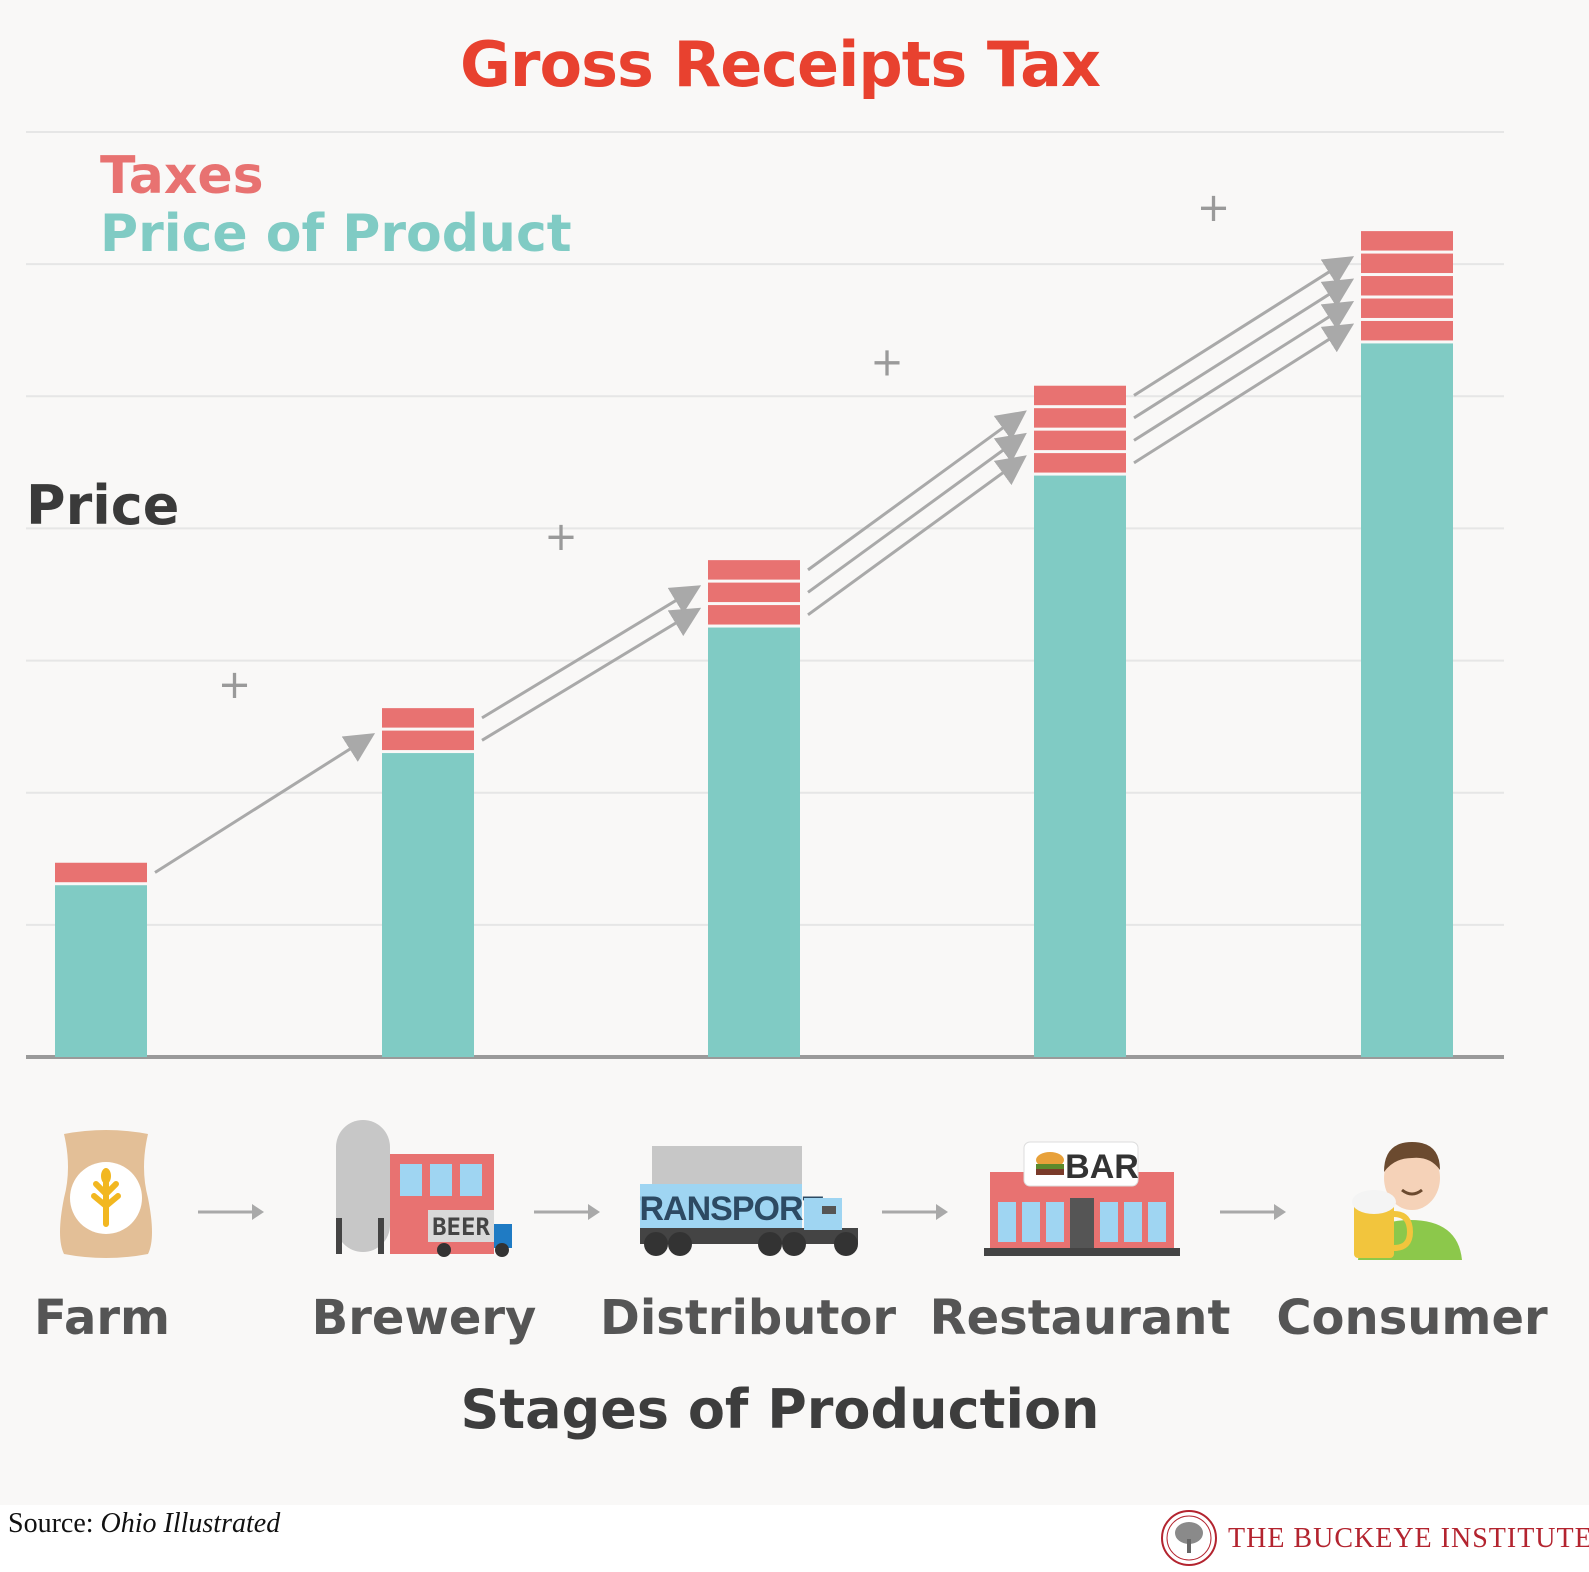  Describe the element at coordinates (1189, 1538) in the screenshot. I see `buckeye-tree-seal-icon` at that location.